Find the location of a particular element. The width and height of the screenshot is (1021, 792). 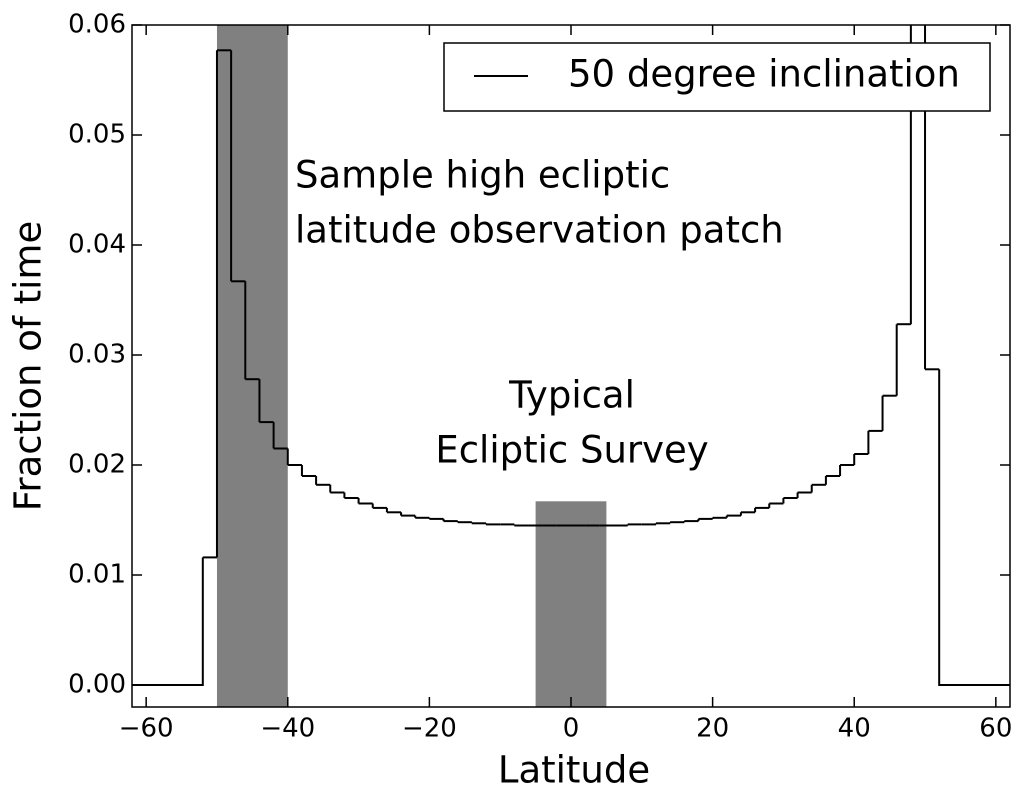

x-tick-label: 40 is located at coordinates (854, 729).